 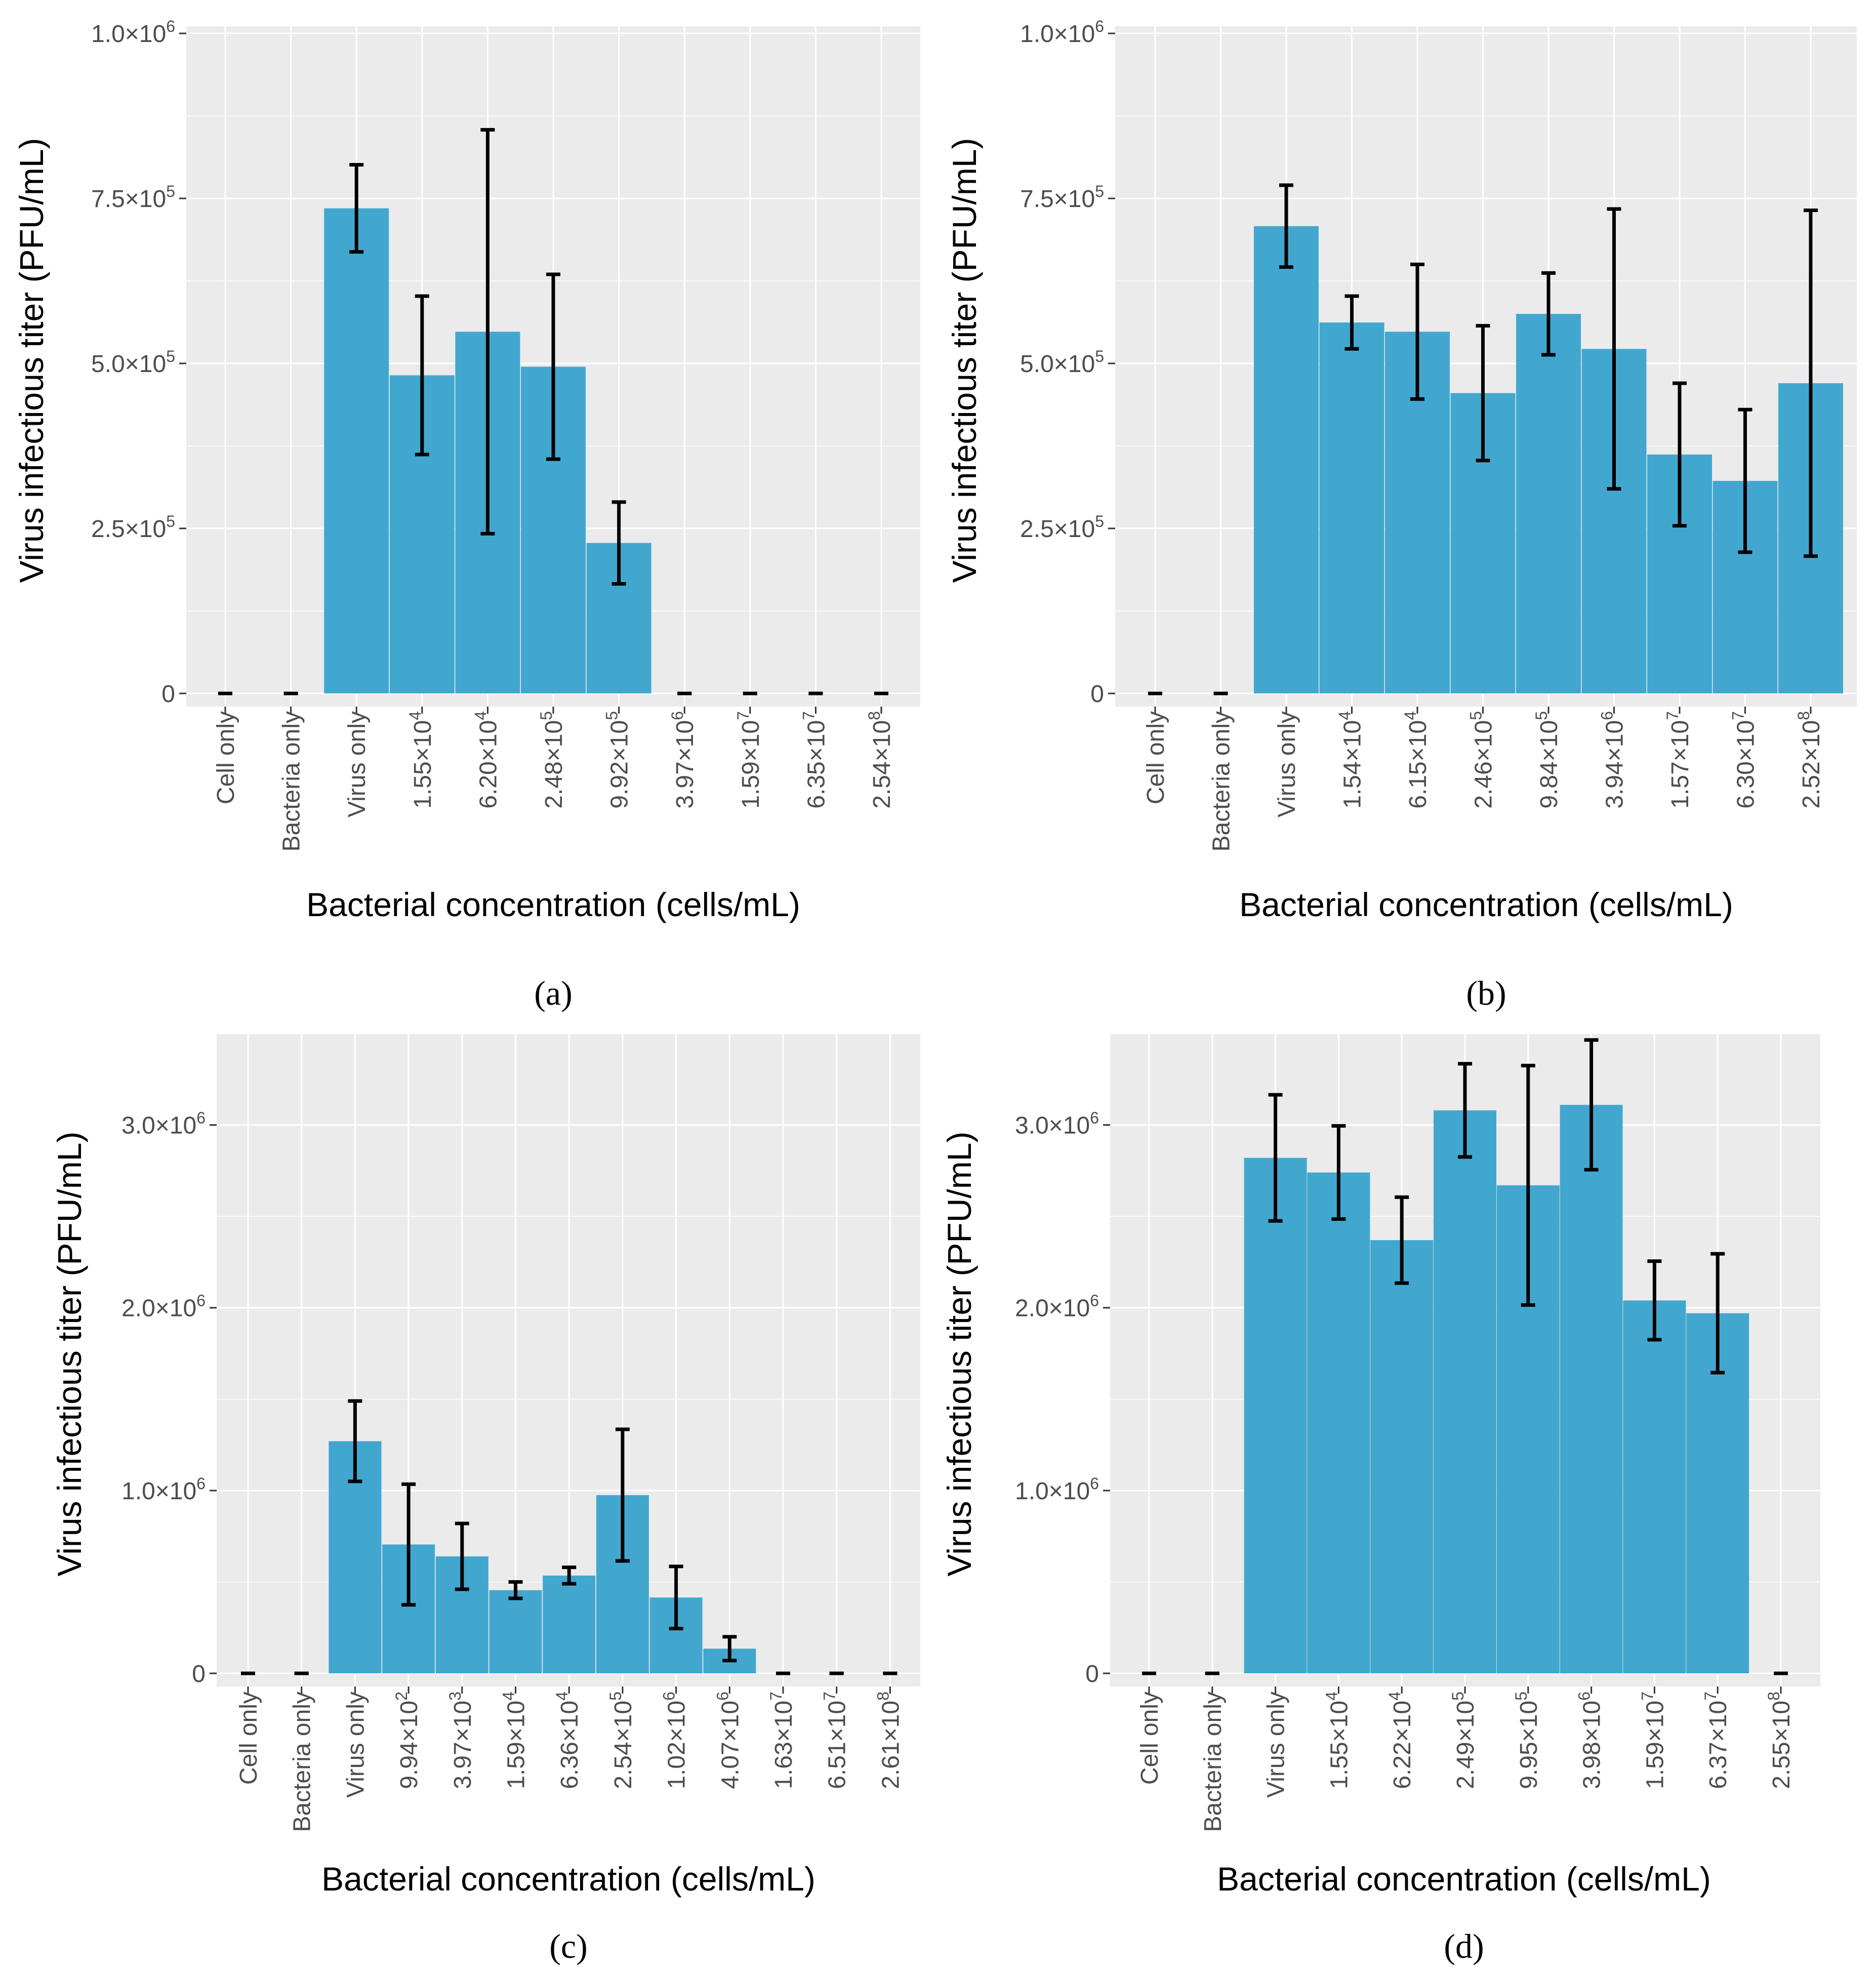 I want to click on panel-label: (b), so click(x=1486, y=993).